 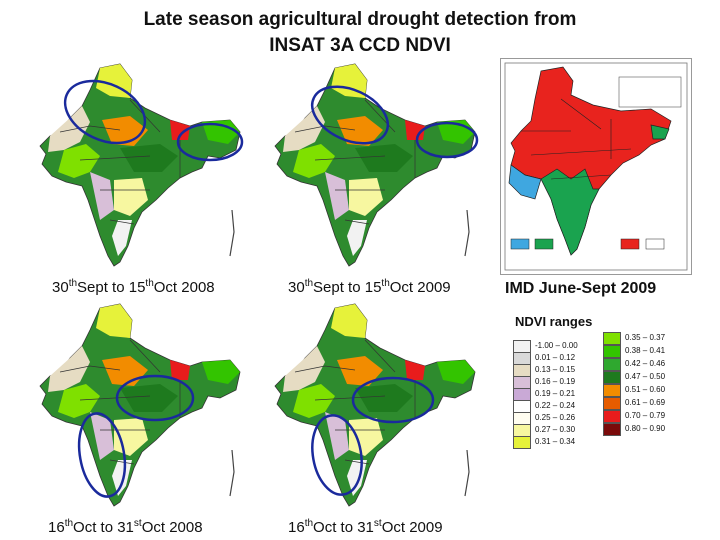 What do you see at coordinates (581, 288) in the screenshot?
I see `imd-map-caption: IMD June-Sept 2009` at bounding box center [581, 288].